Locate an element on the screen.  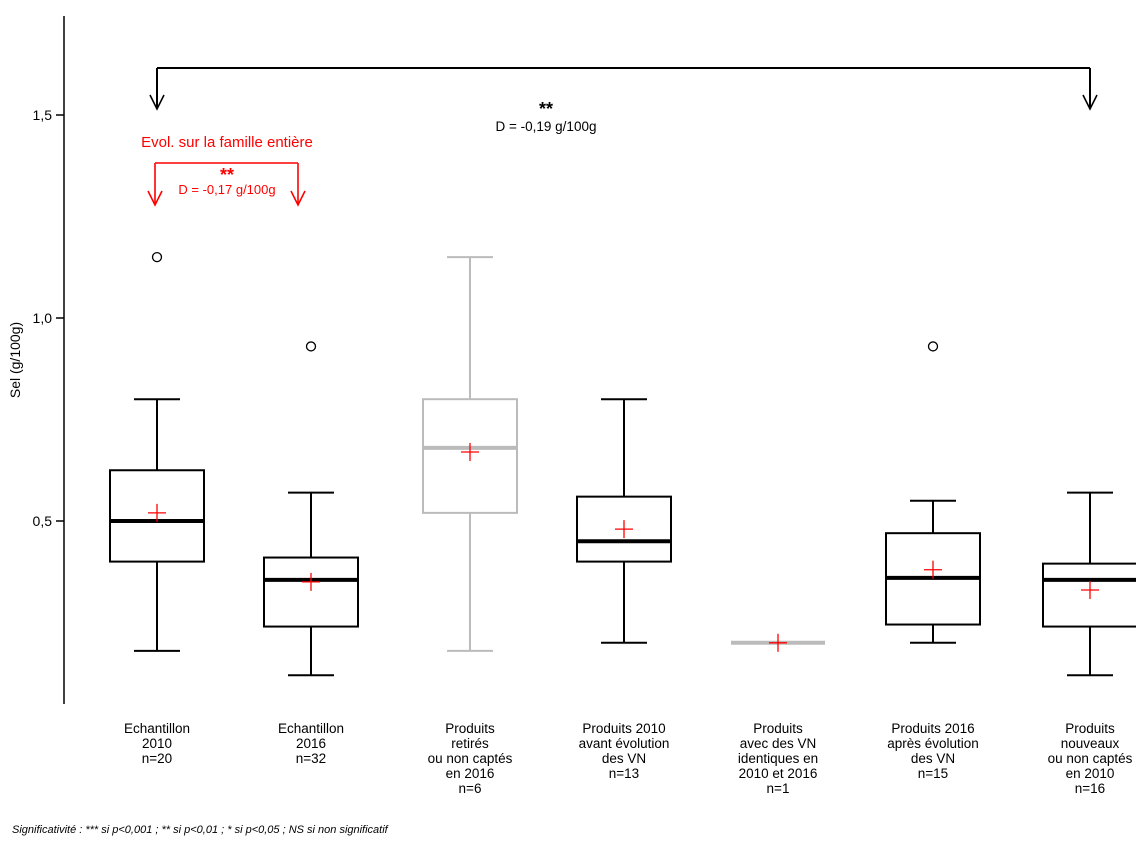
category-label: Produits retirés ou non captés en 2016 n=6 is located at coordinates (470, 758).